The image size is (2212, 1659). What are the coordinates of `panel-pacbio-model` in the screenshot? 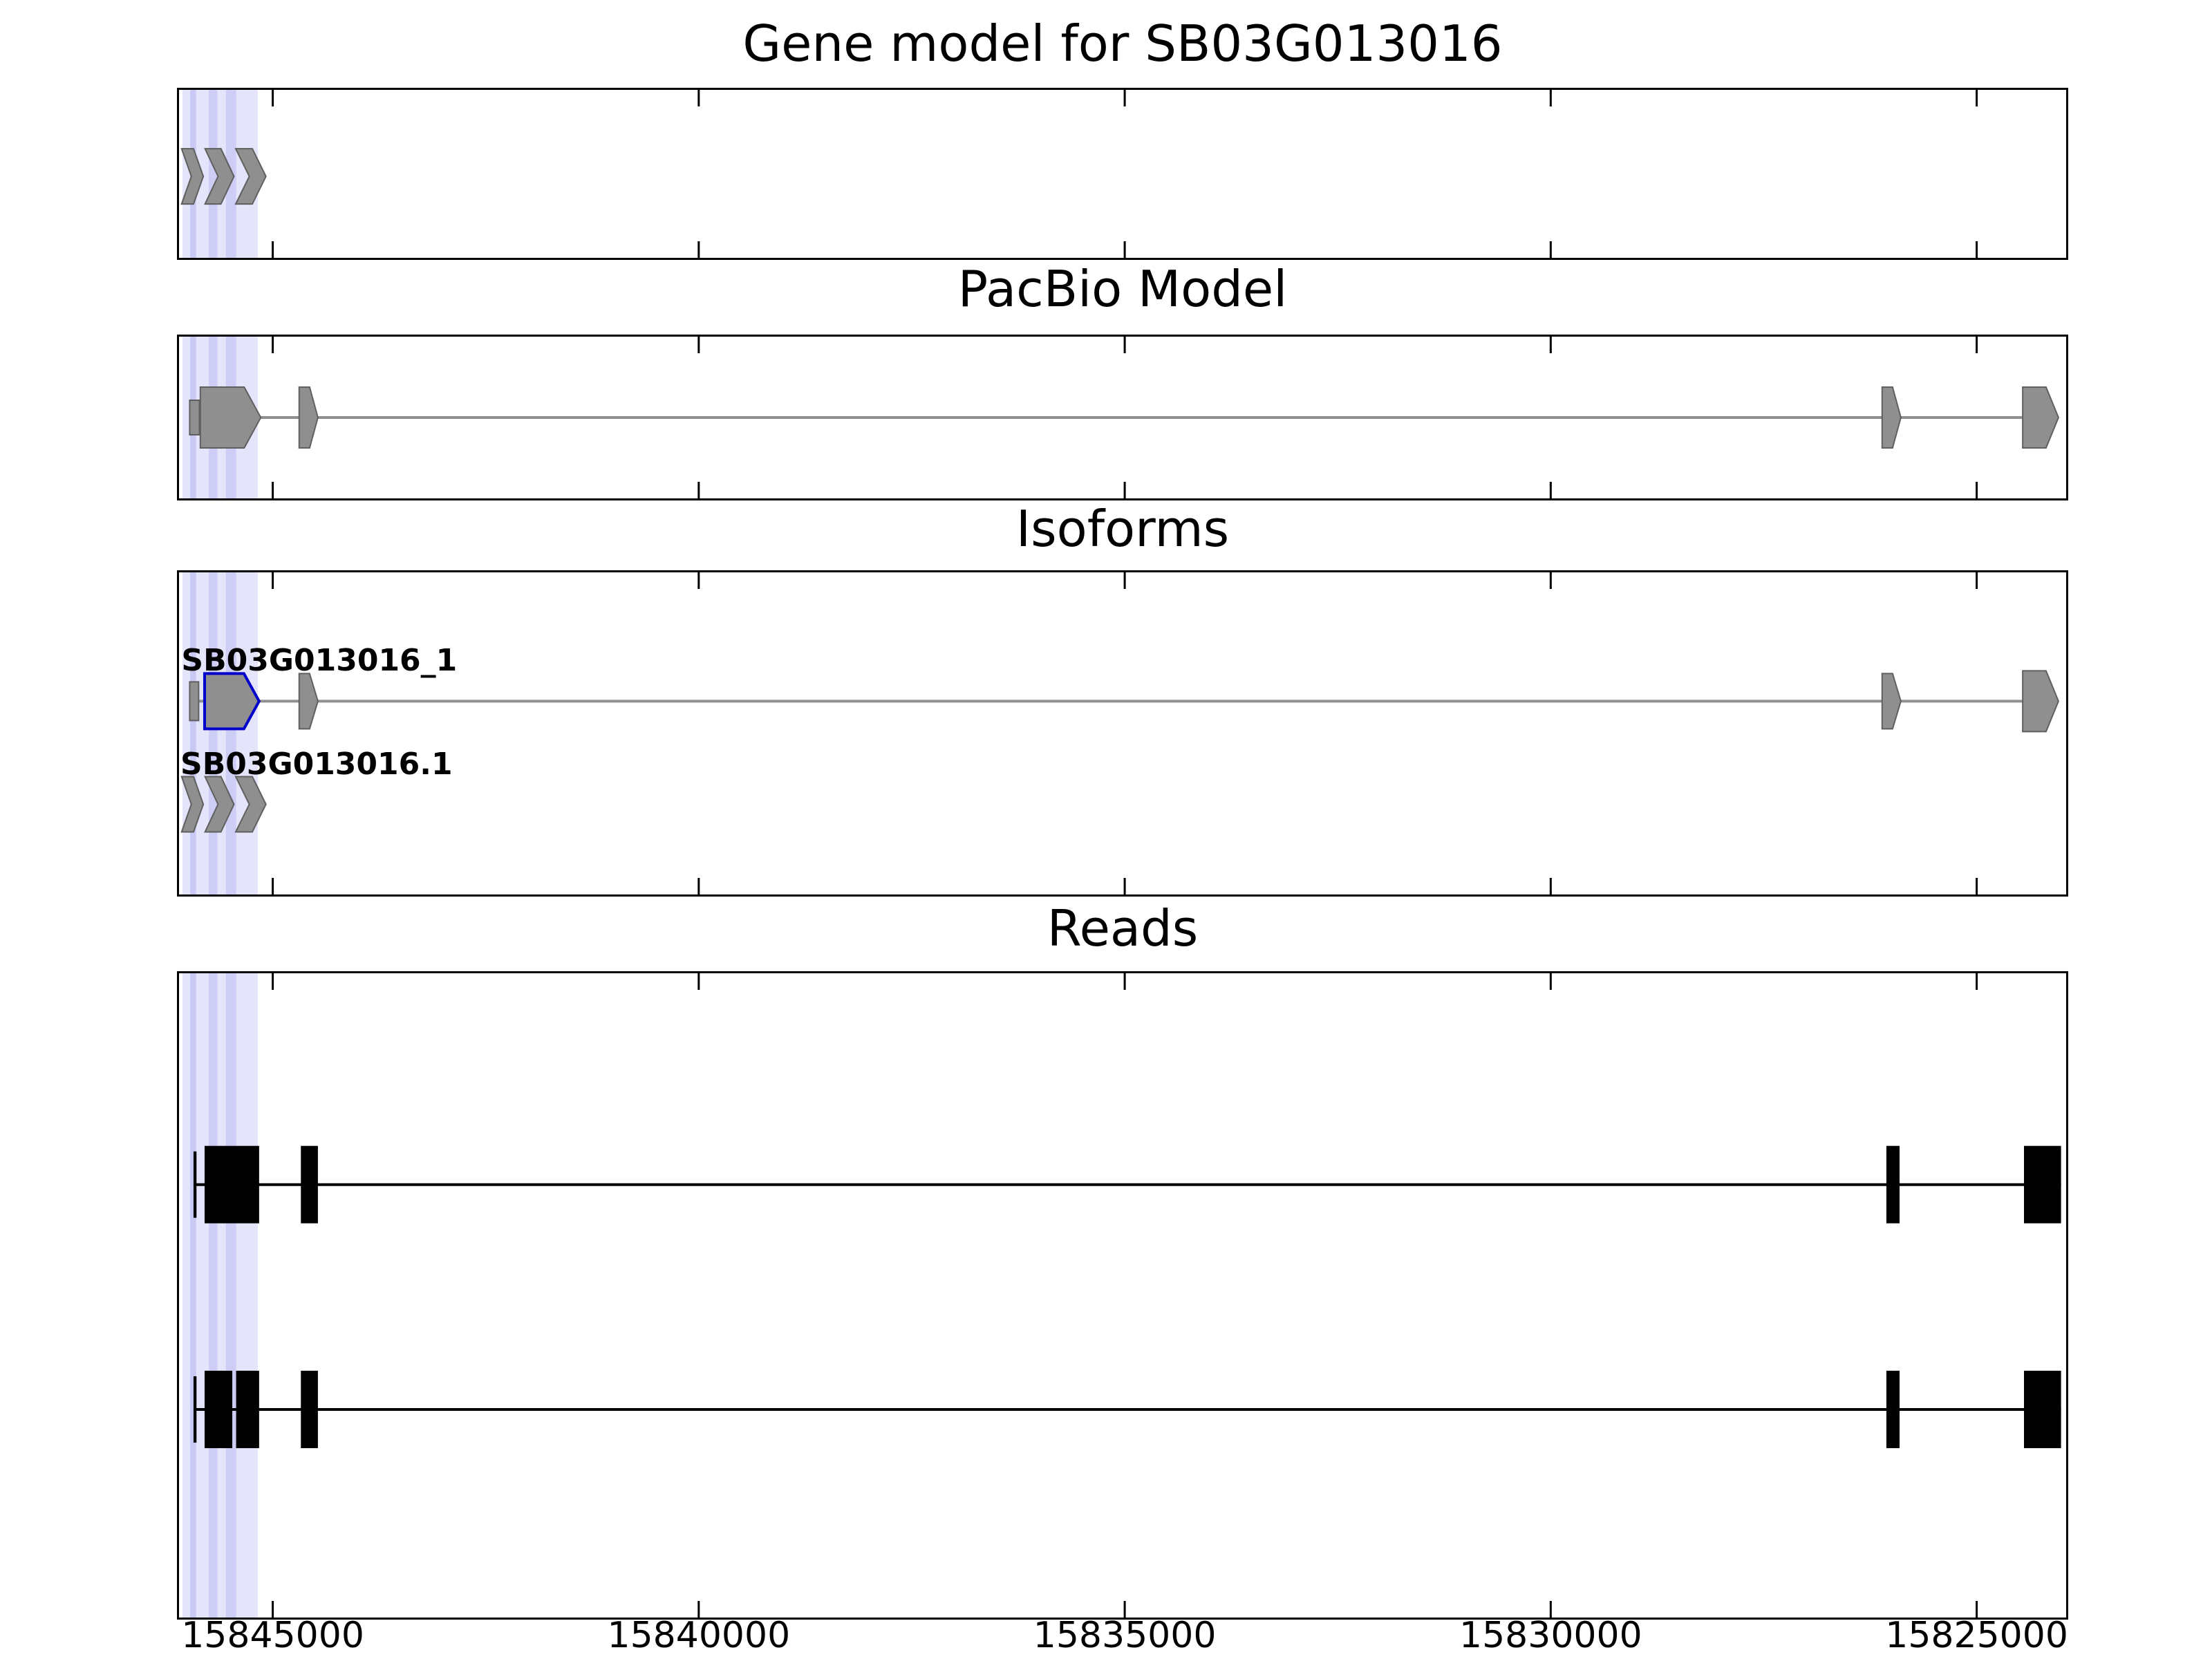 It's located at (1122, 418).